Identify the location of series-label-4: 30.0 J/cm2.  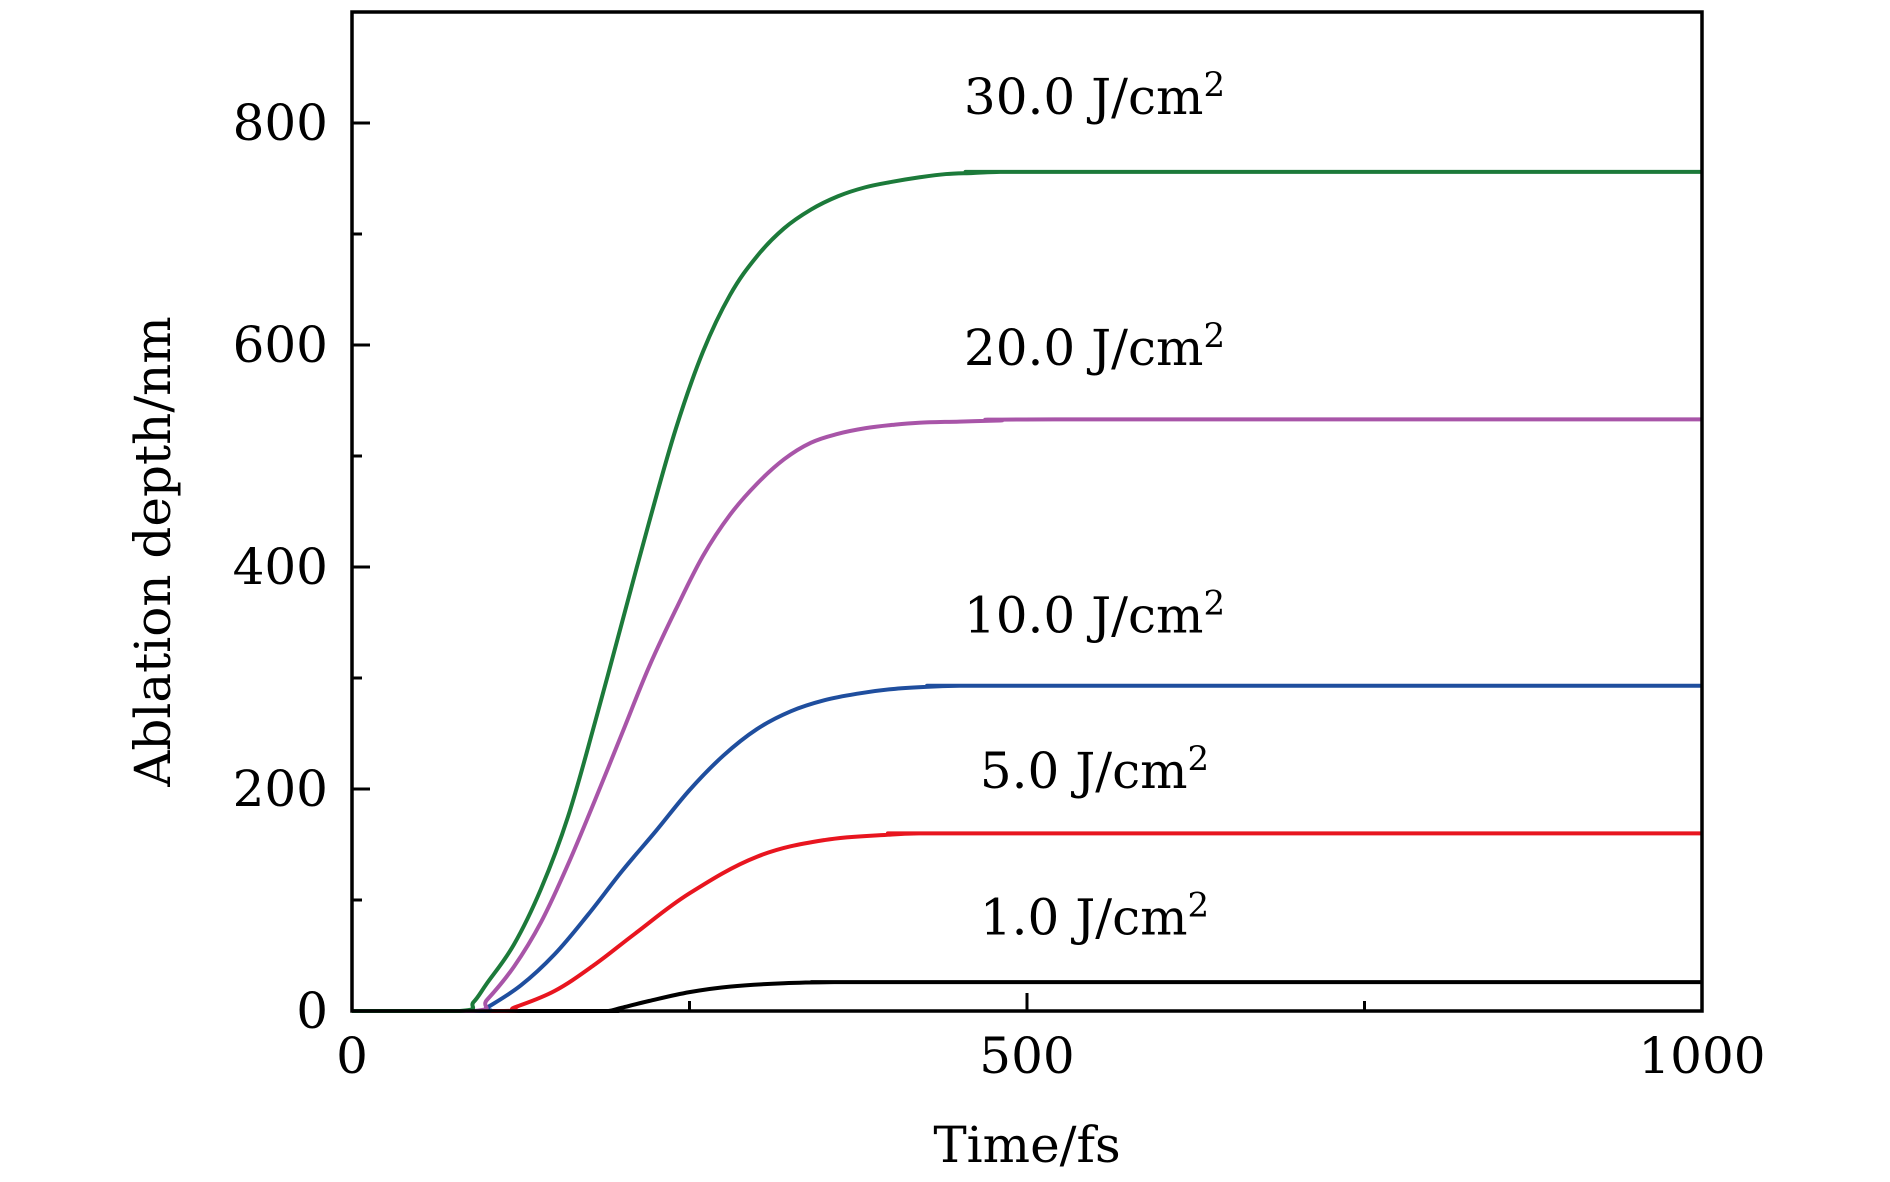
(1094, 95).